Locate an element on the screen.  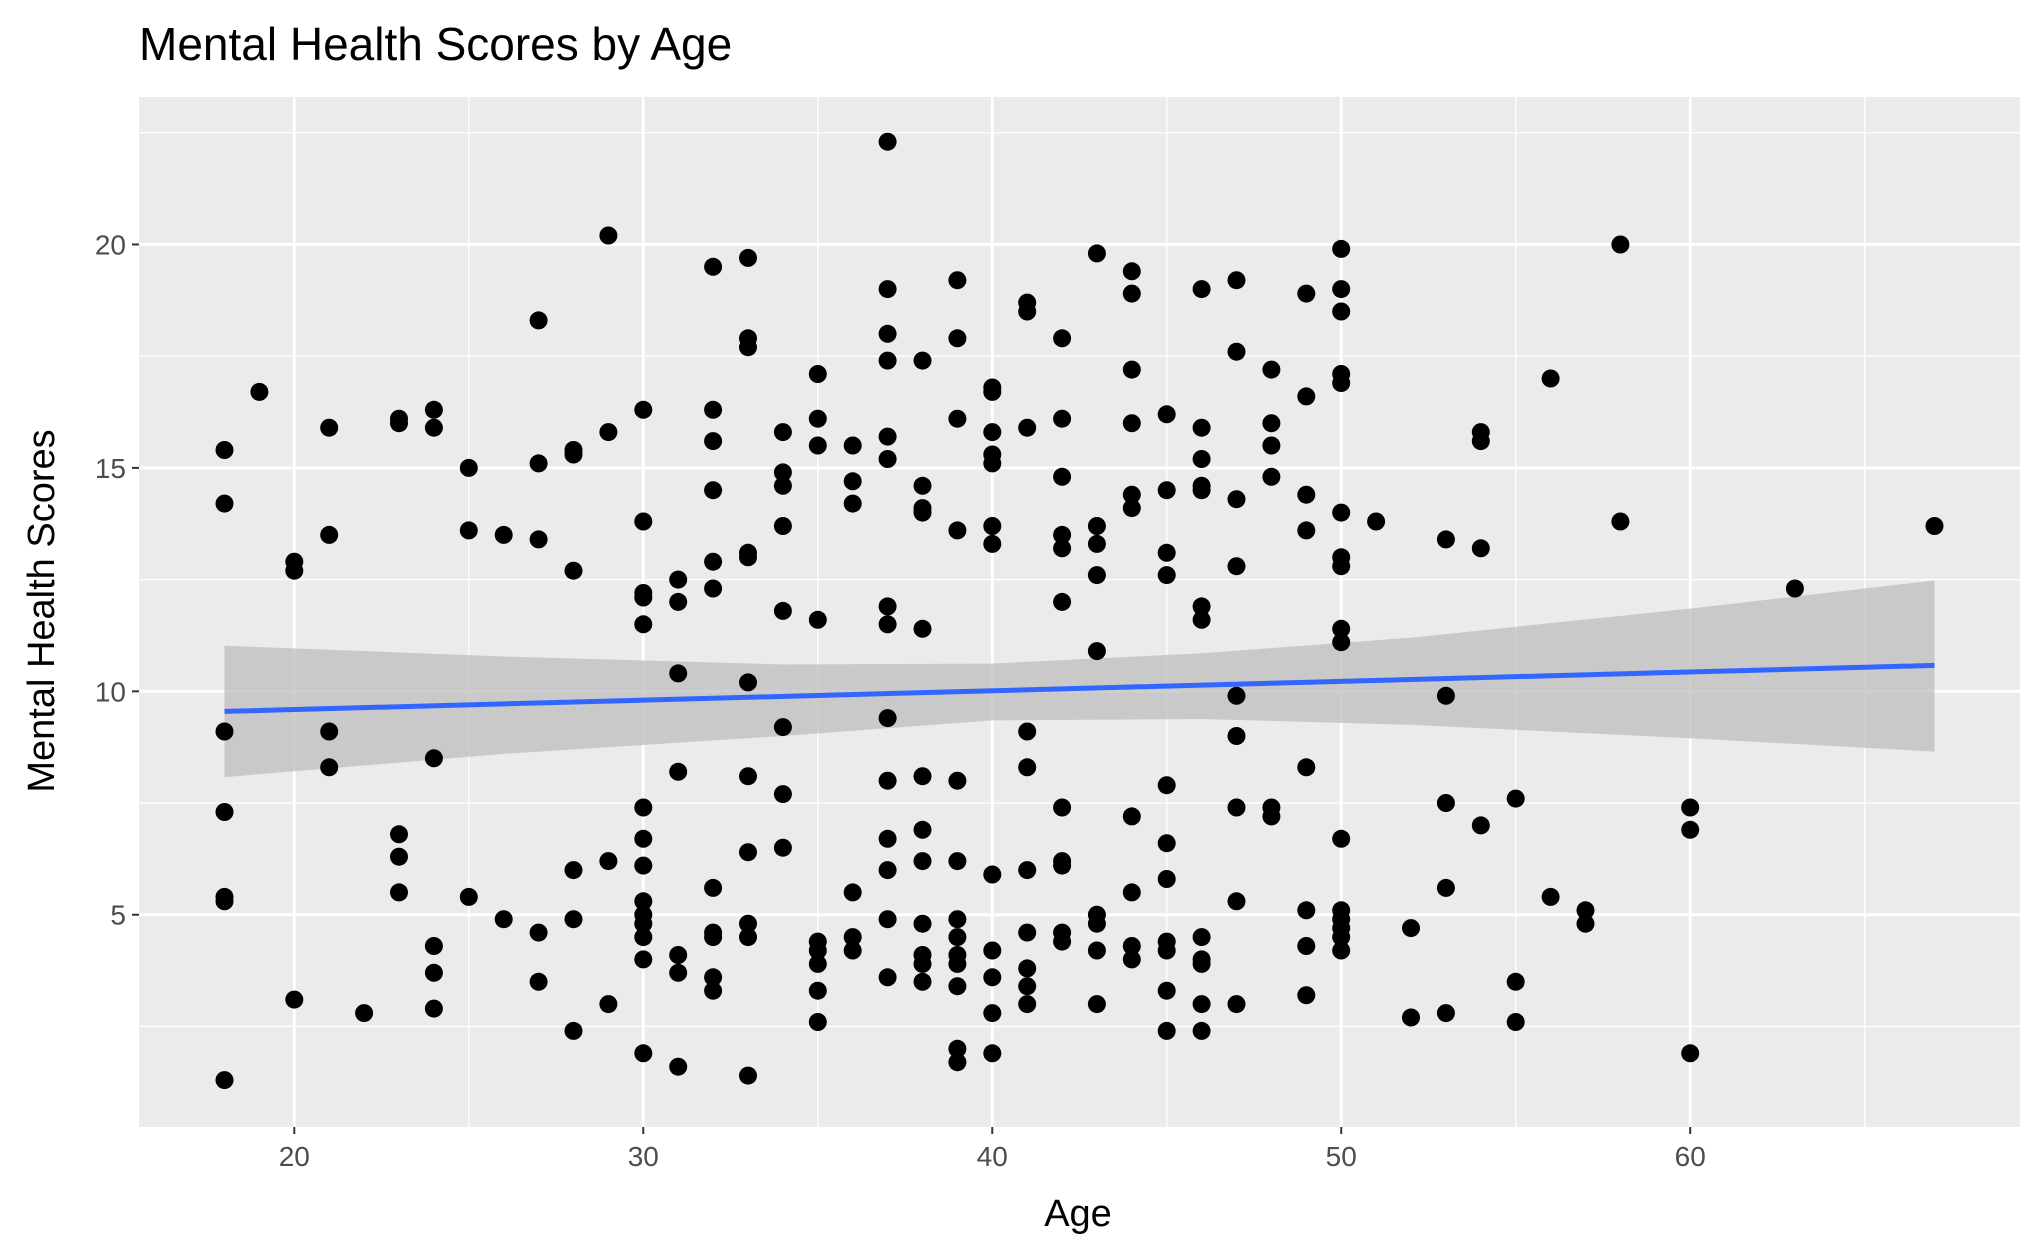
x-tick-label: 60 is located at coordinates (1690, 1156).